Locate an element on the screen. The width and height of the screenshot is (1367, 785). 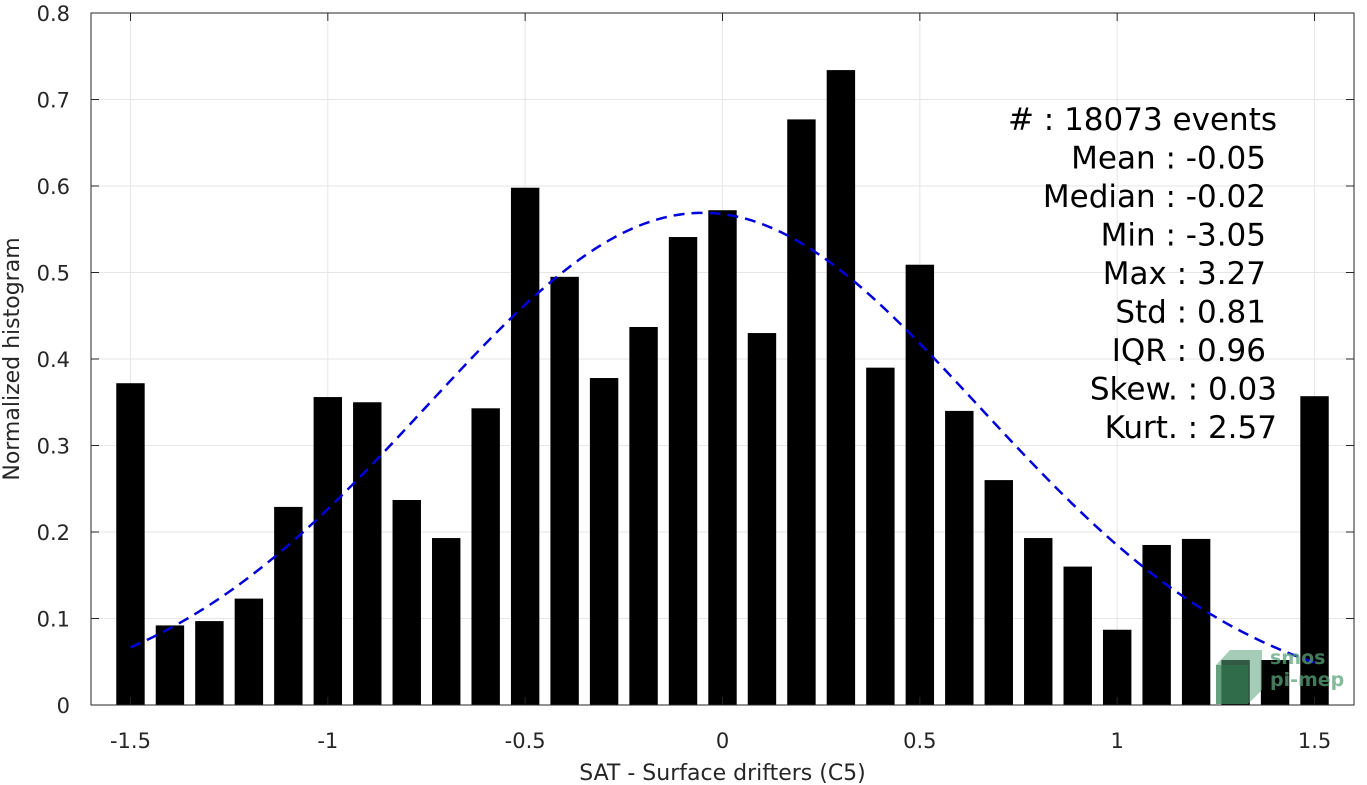
x-tick-label: 1 is located at coordinates (1117, 741).